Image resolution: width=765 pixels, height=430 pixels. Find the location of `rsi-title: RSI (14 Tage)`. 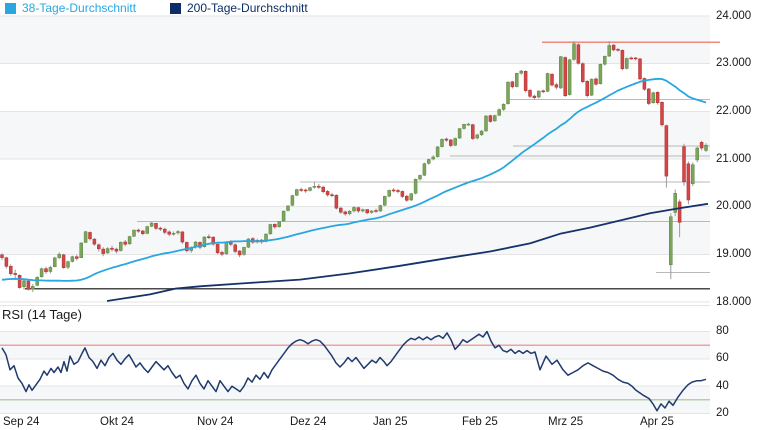

rsi-title: RSI (14 Tage) is located at coordinates (42, 314).